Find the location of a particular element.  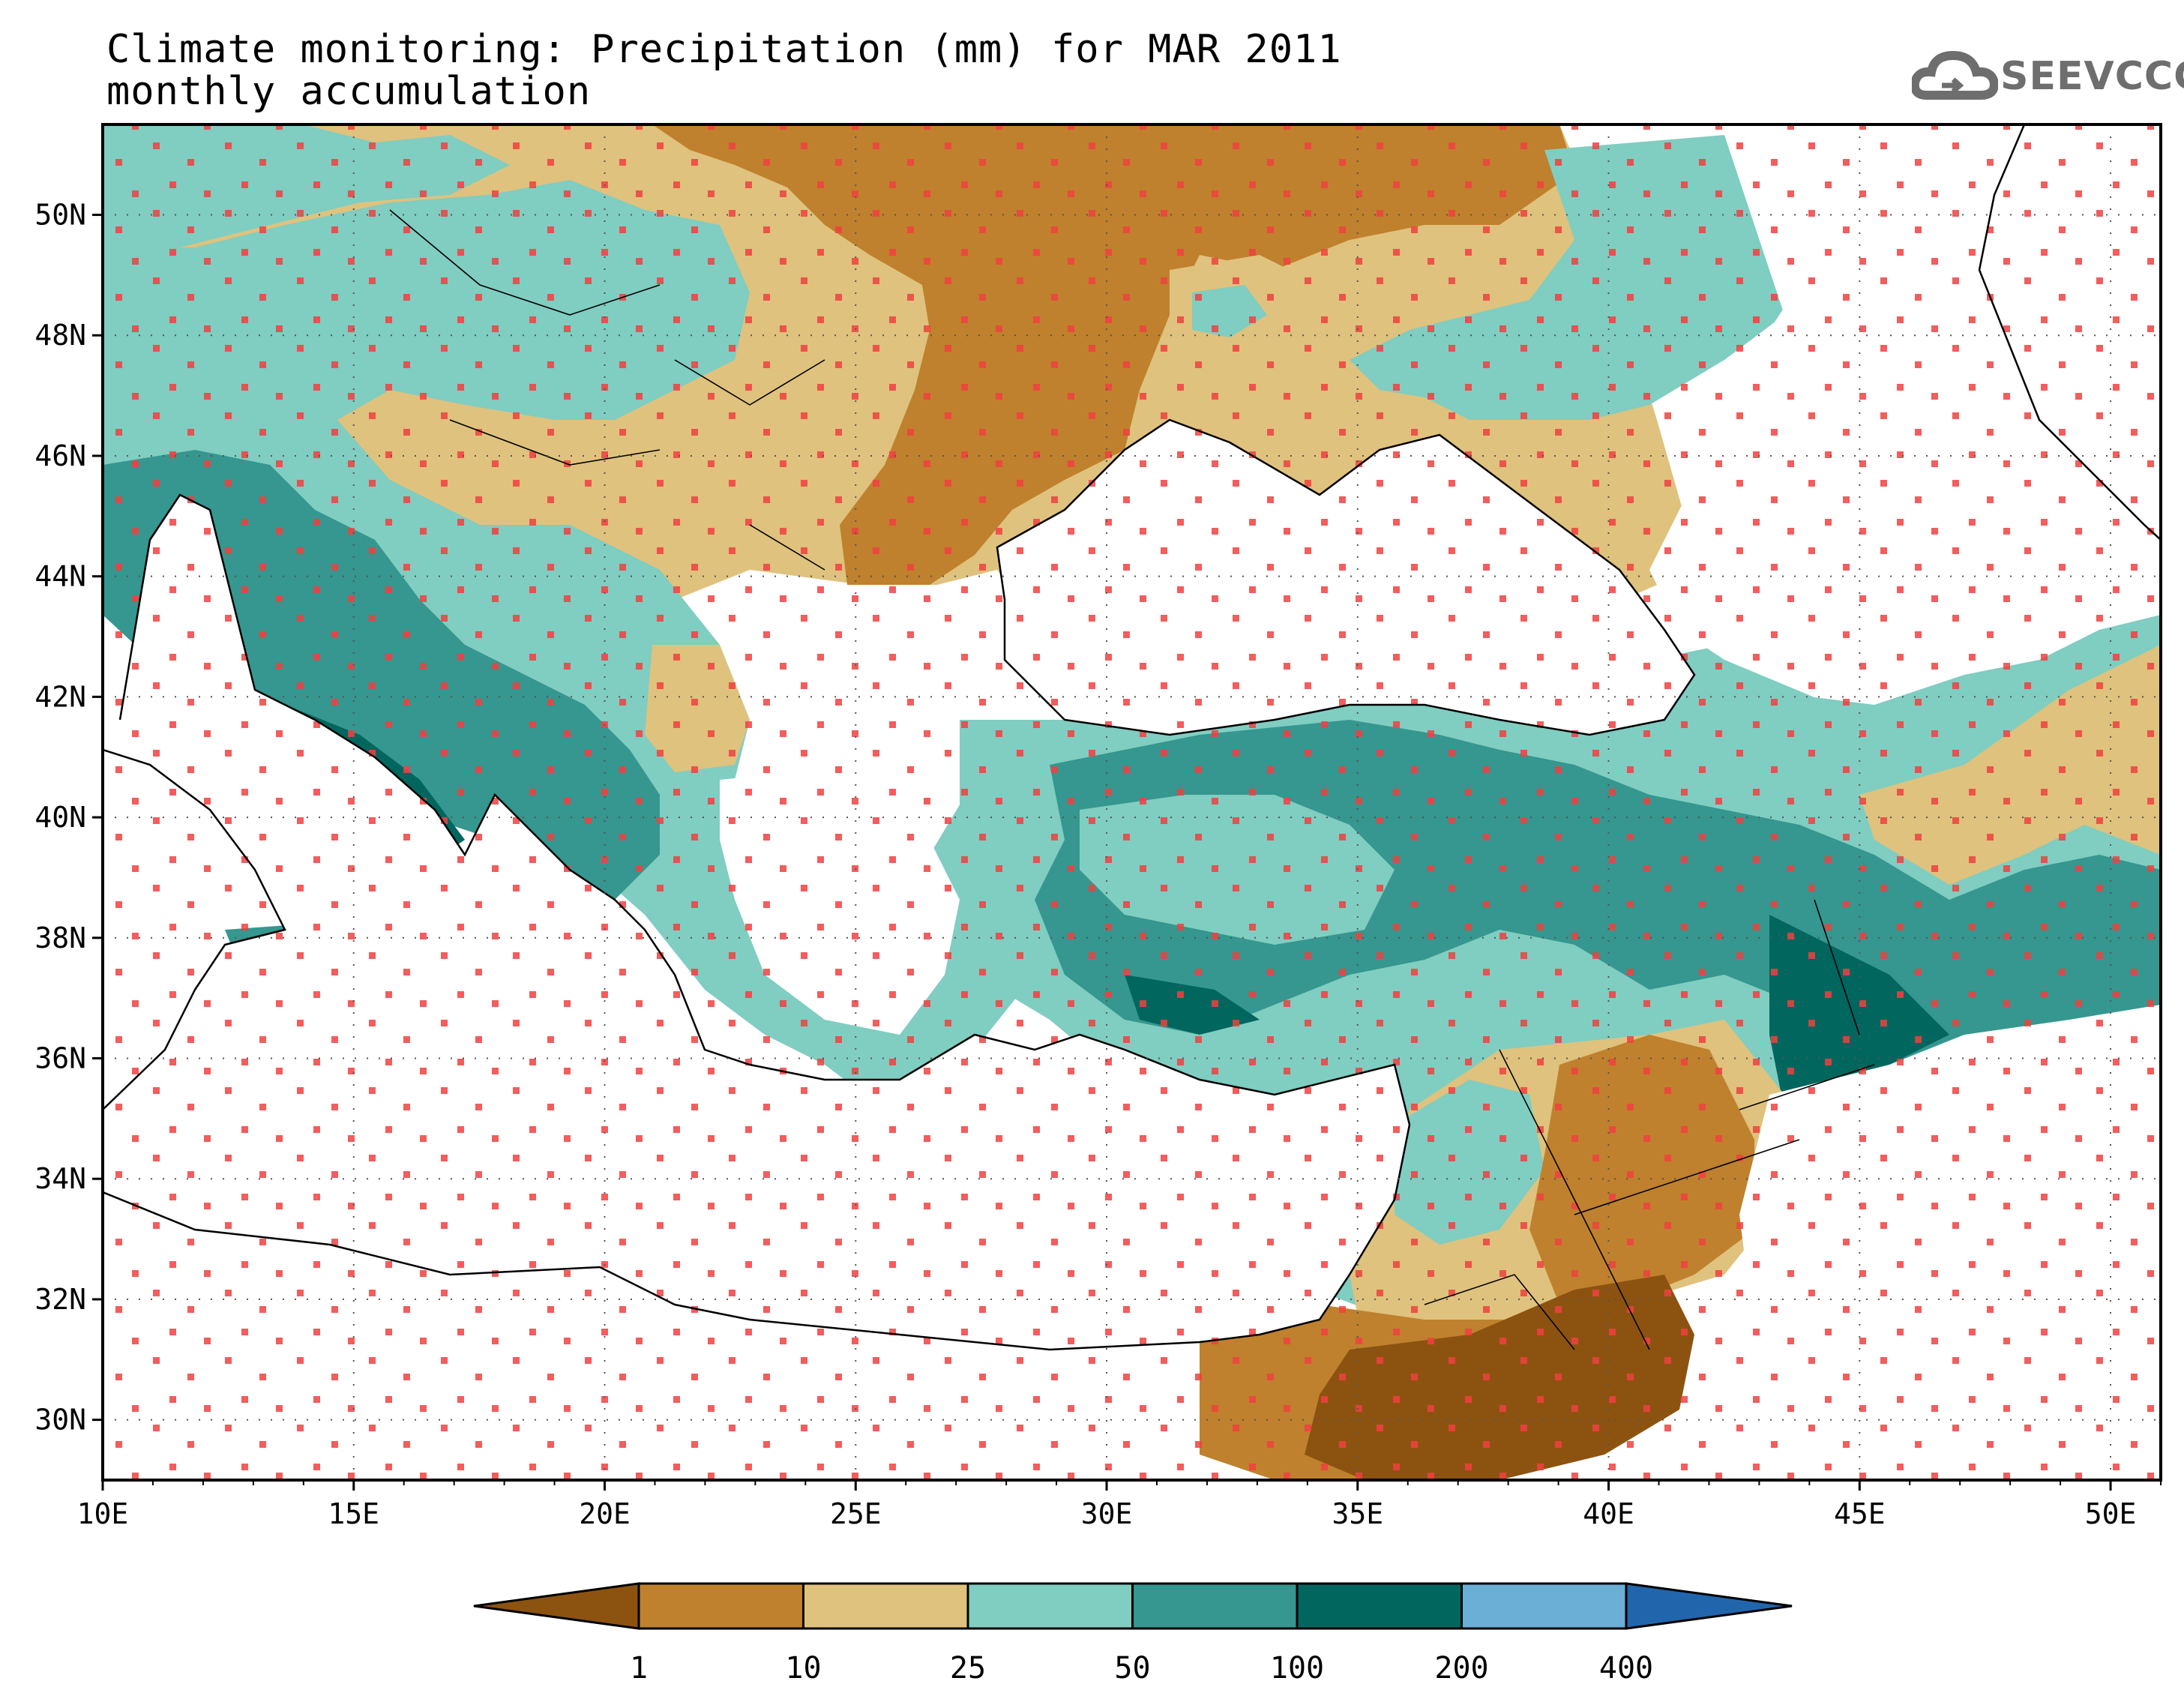

coast-black-sea is located at coordinates (1346, 577).